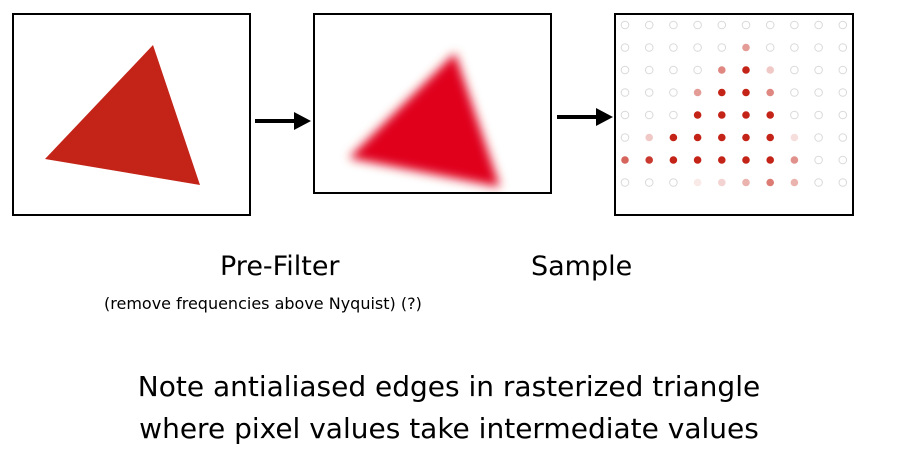 This screenshot has width=898, height=468. Describe the element at coordinates (280, 266) in the screenshot. I see `prefilter-label: Pre-Filter` at that location.